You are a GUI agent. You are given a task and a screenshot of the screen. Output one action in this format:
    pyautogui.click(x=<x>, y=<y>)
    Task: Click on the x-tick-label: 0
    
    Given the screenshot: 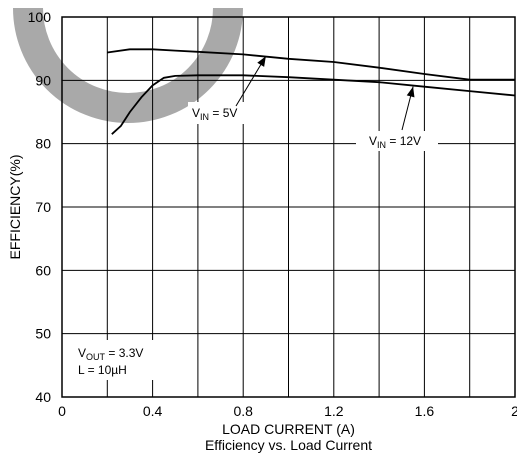 What is the action you would take?
    pyautogui.click(x=62, y=411)
    